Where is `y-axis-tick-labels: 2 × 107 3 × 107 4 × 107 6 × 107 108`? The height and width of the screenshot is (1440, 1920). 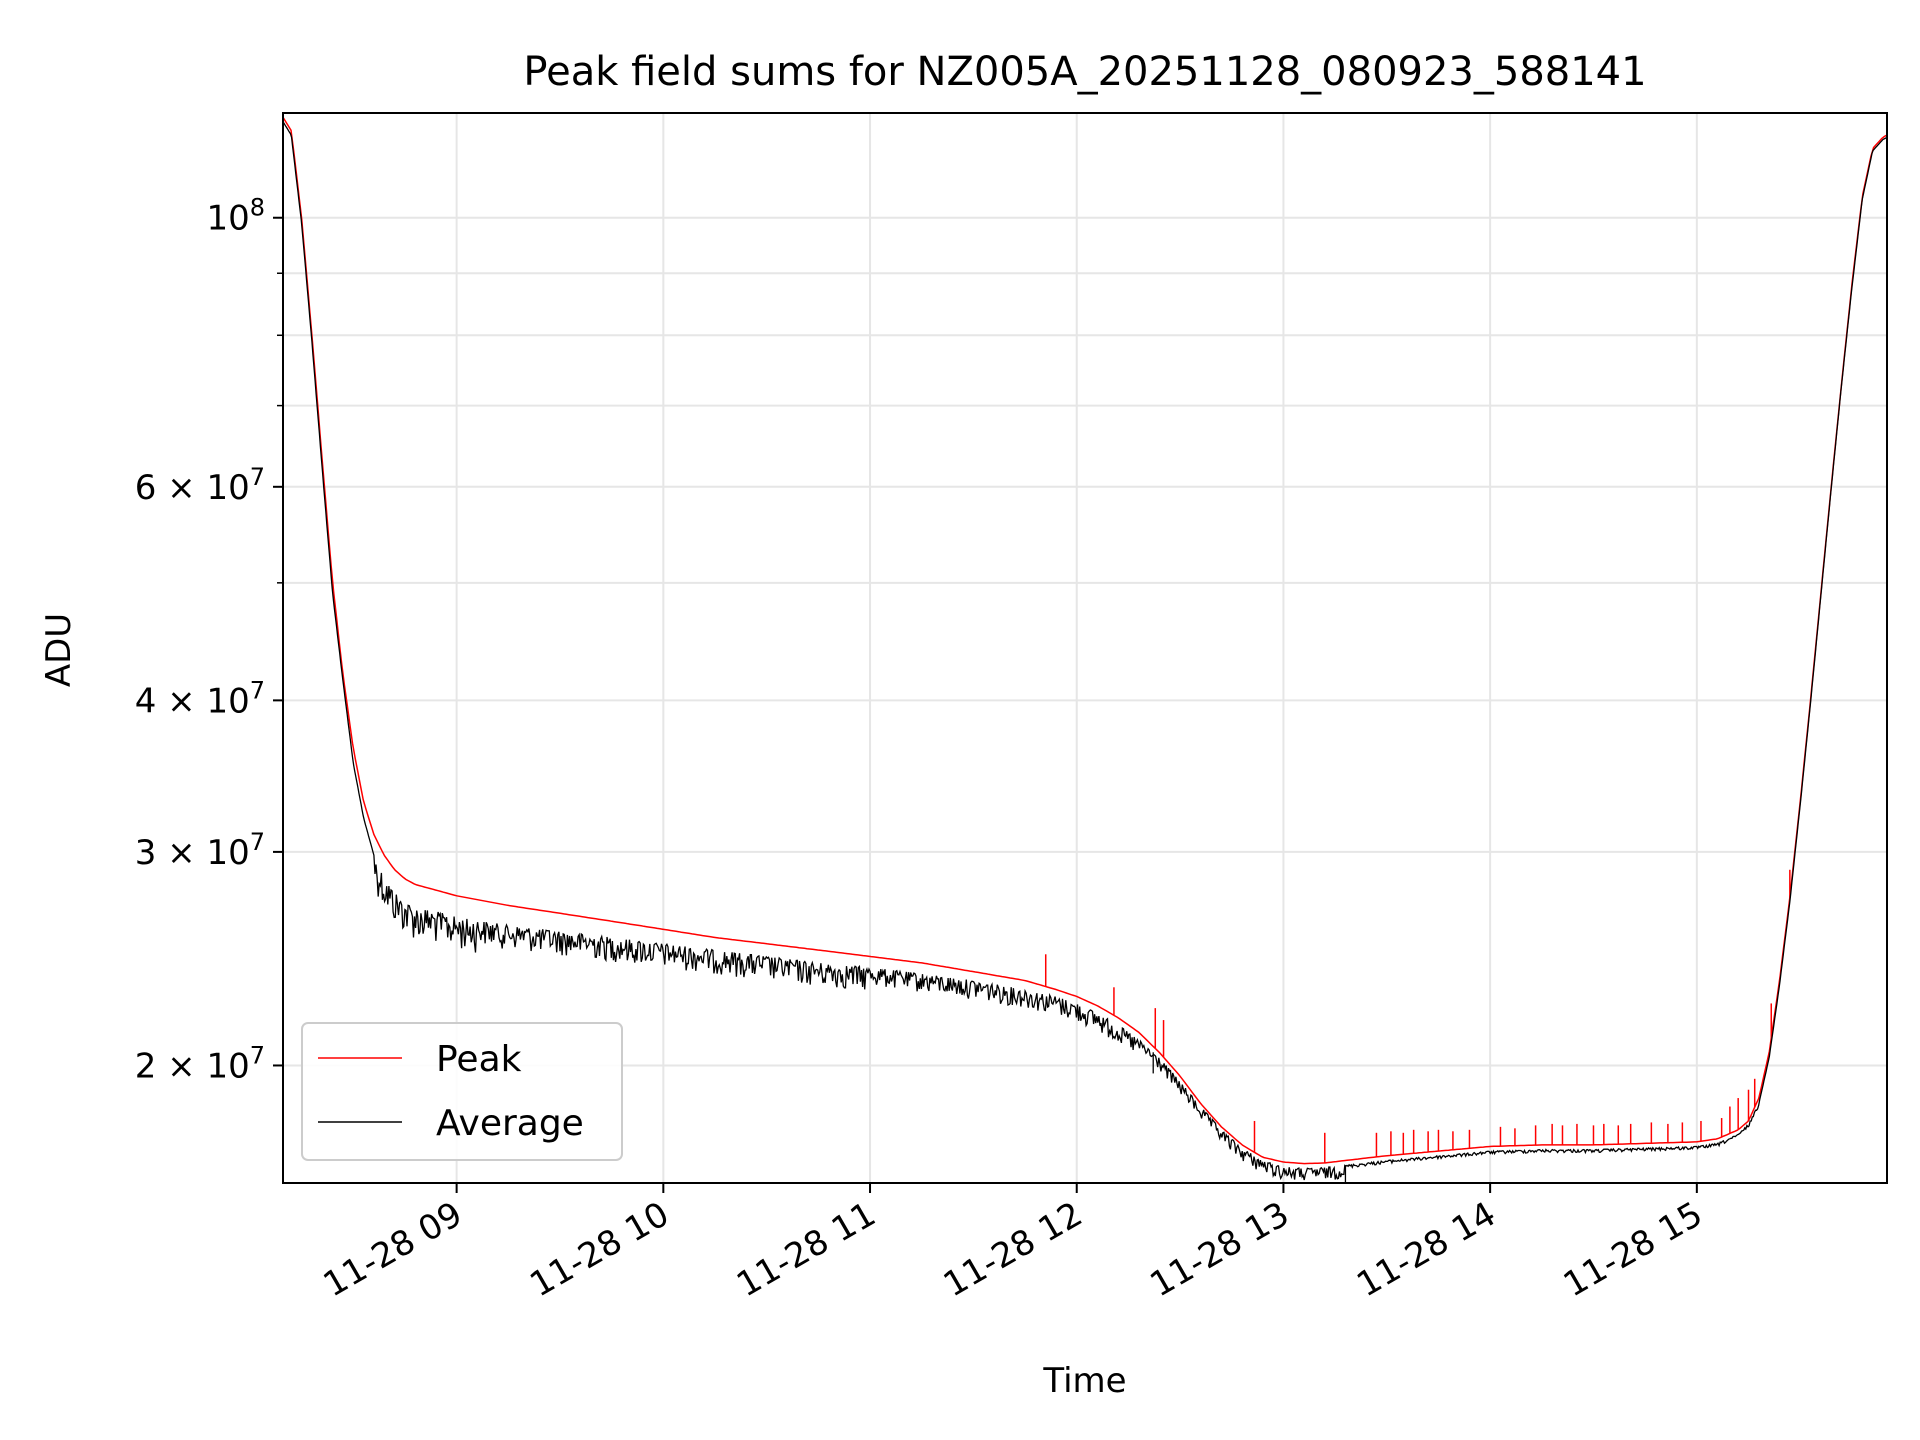
y-axis-tick-labels: 2 × 107 3 × 107 4 × 107 6 × 107 108 is located at coordinates (200, 640).